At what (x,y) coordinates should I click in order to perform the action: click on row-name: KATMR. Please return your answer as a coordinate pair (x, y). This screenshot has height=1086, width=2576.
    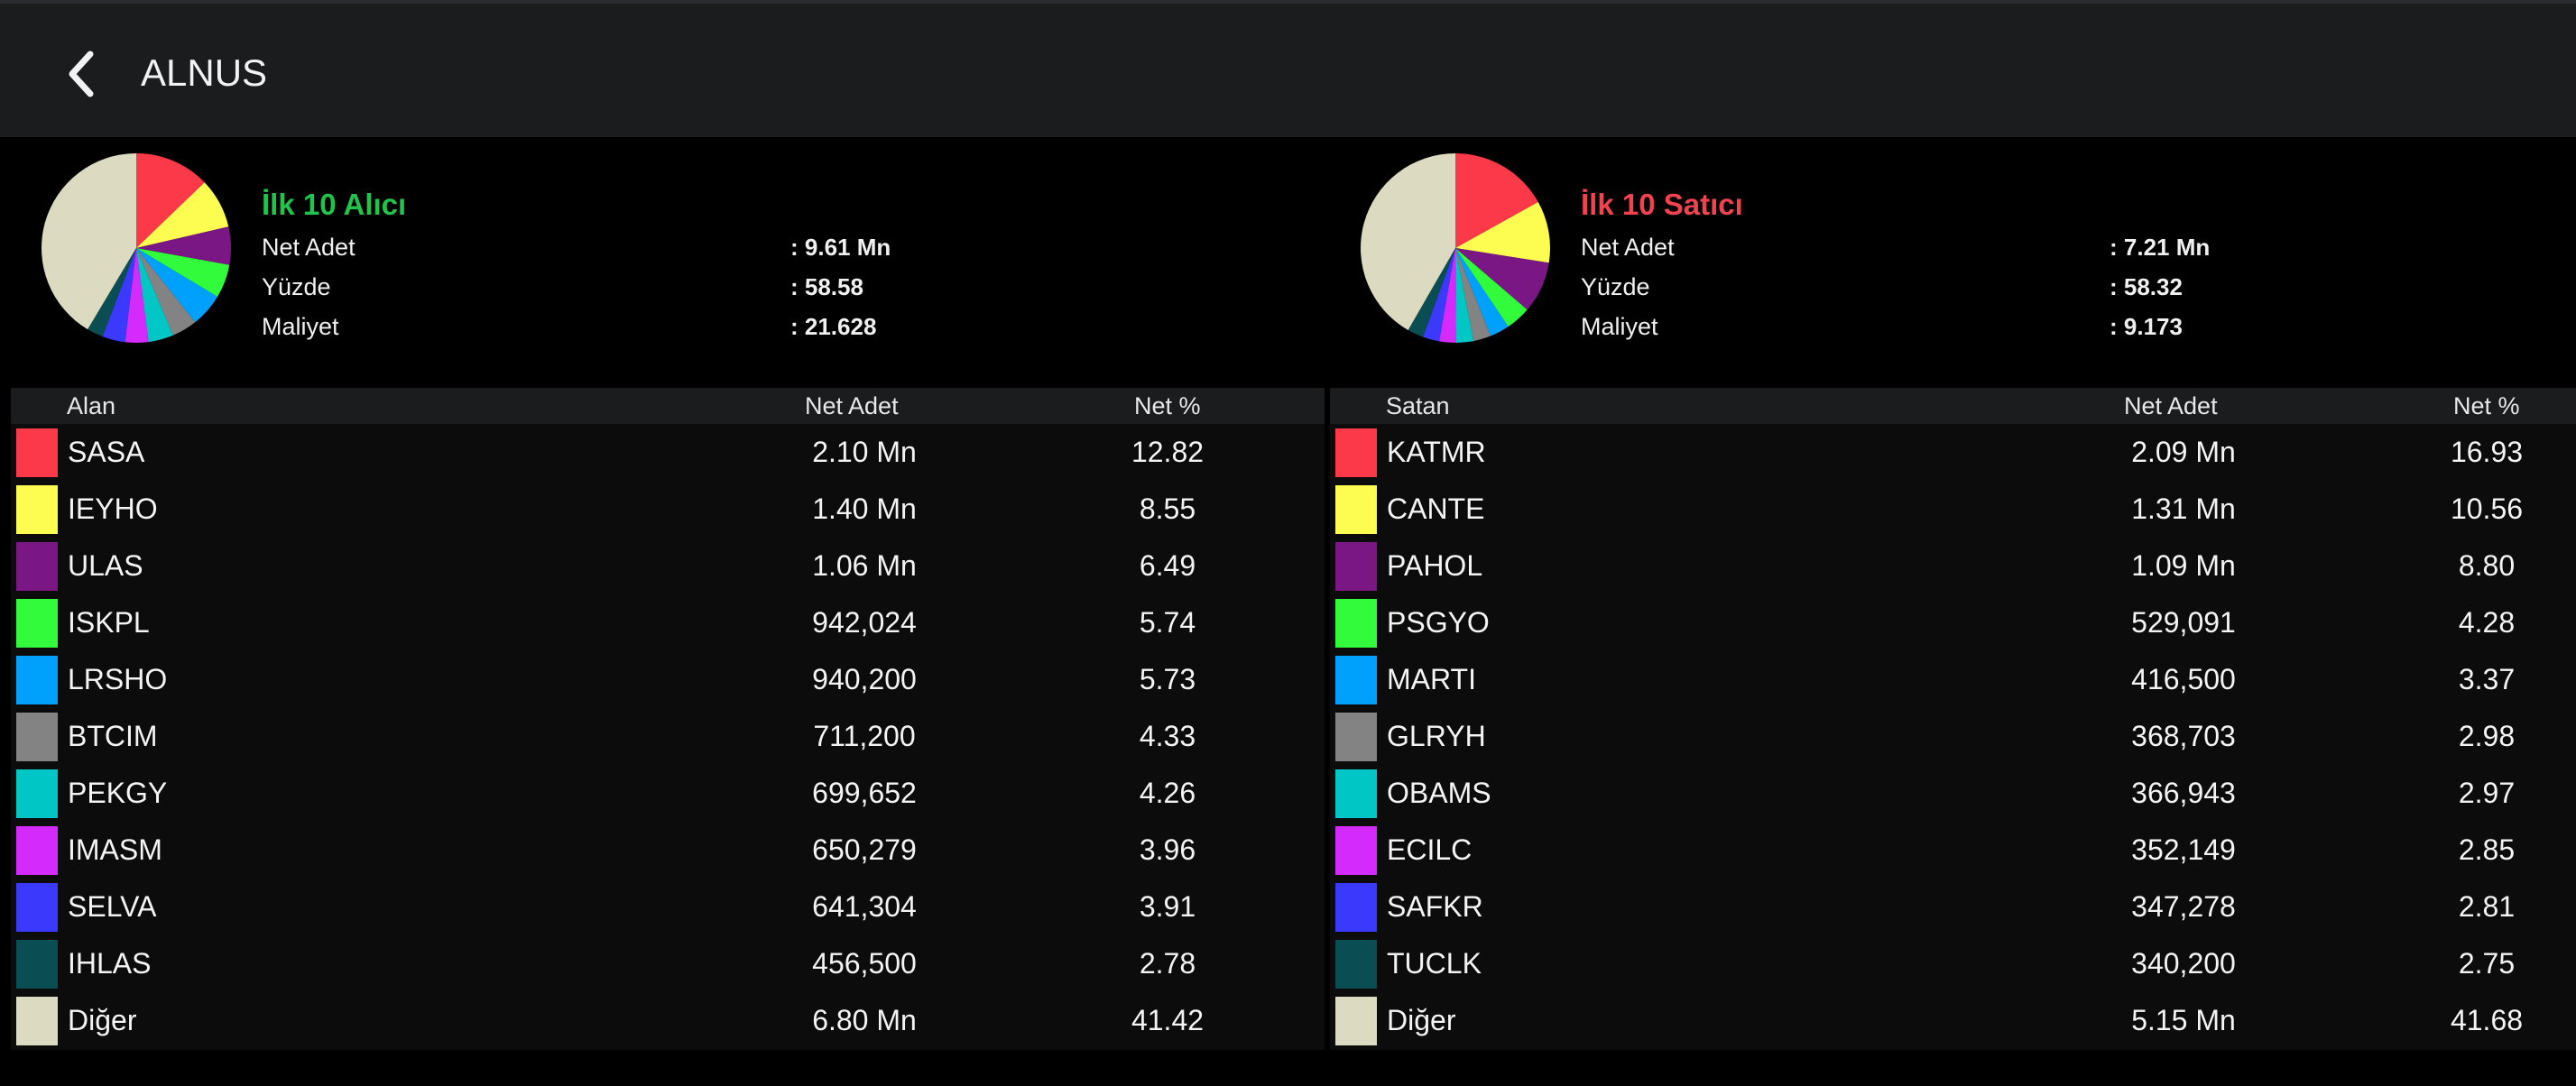
    Looking at the image, I should click on (1436, 452).